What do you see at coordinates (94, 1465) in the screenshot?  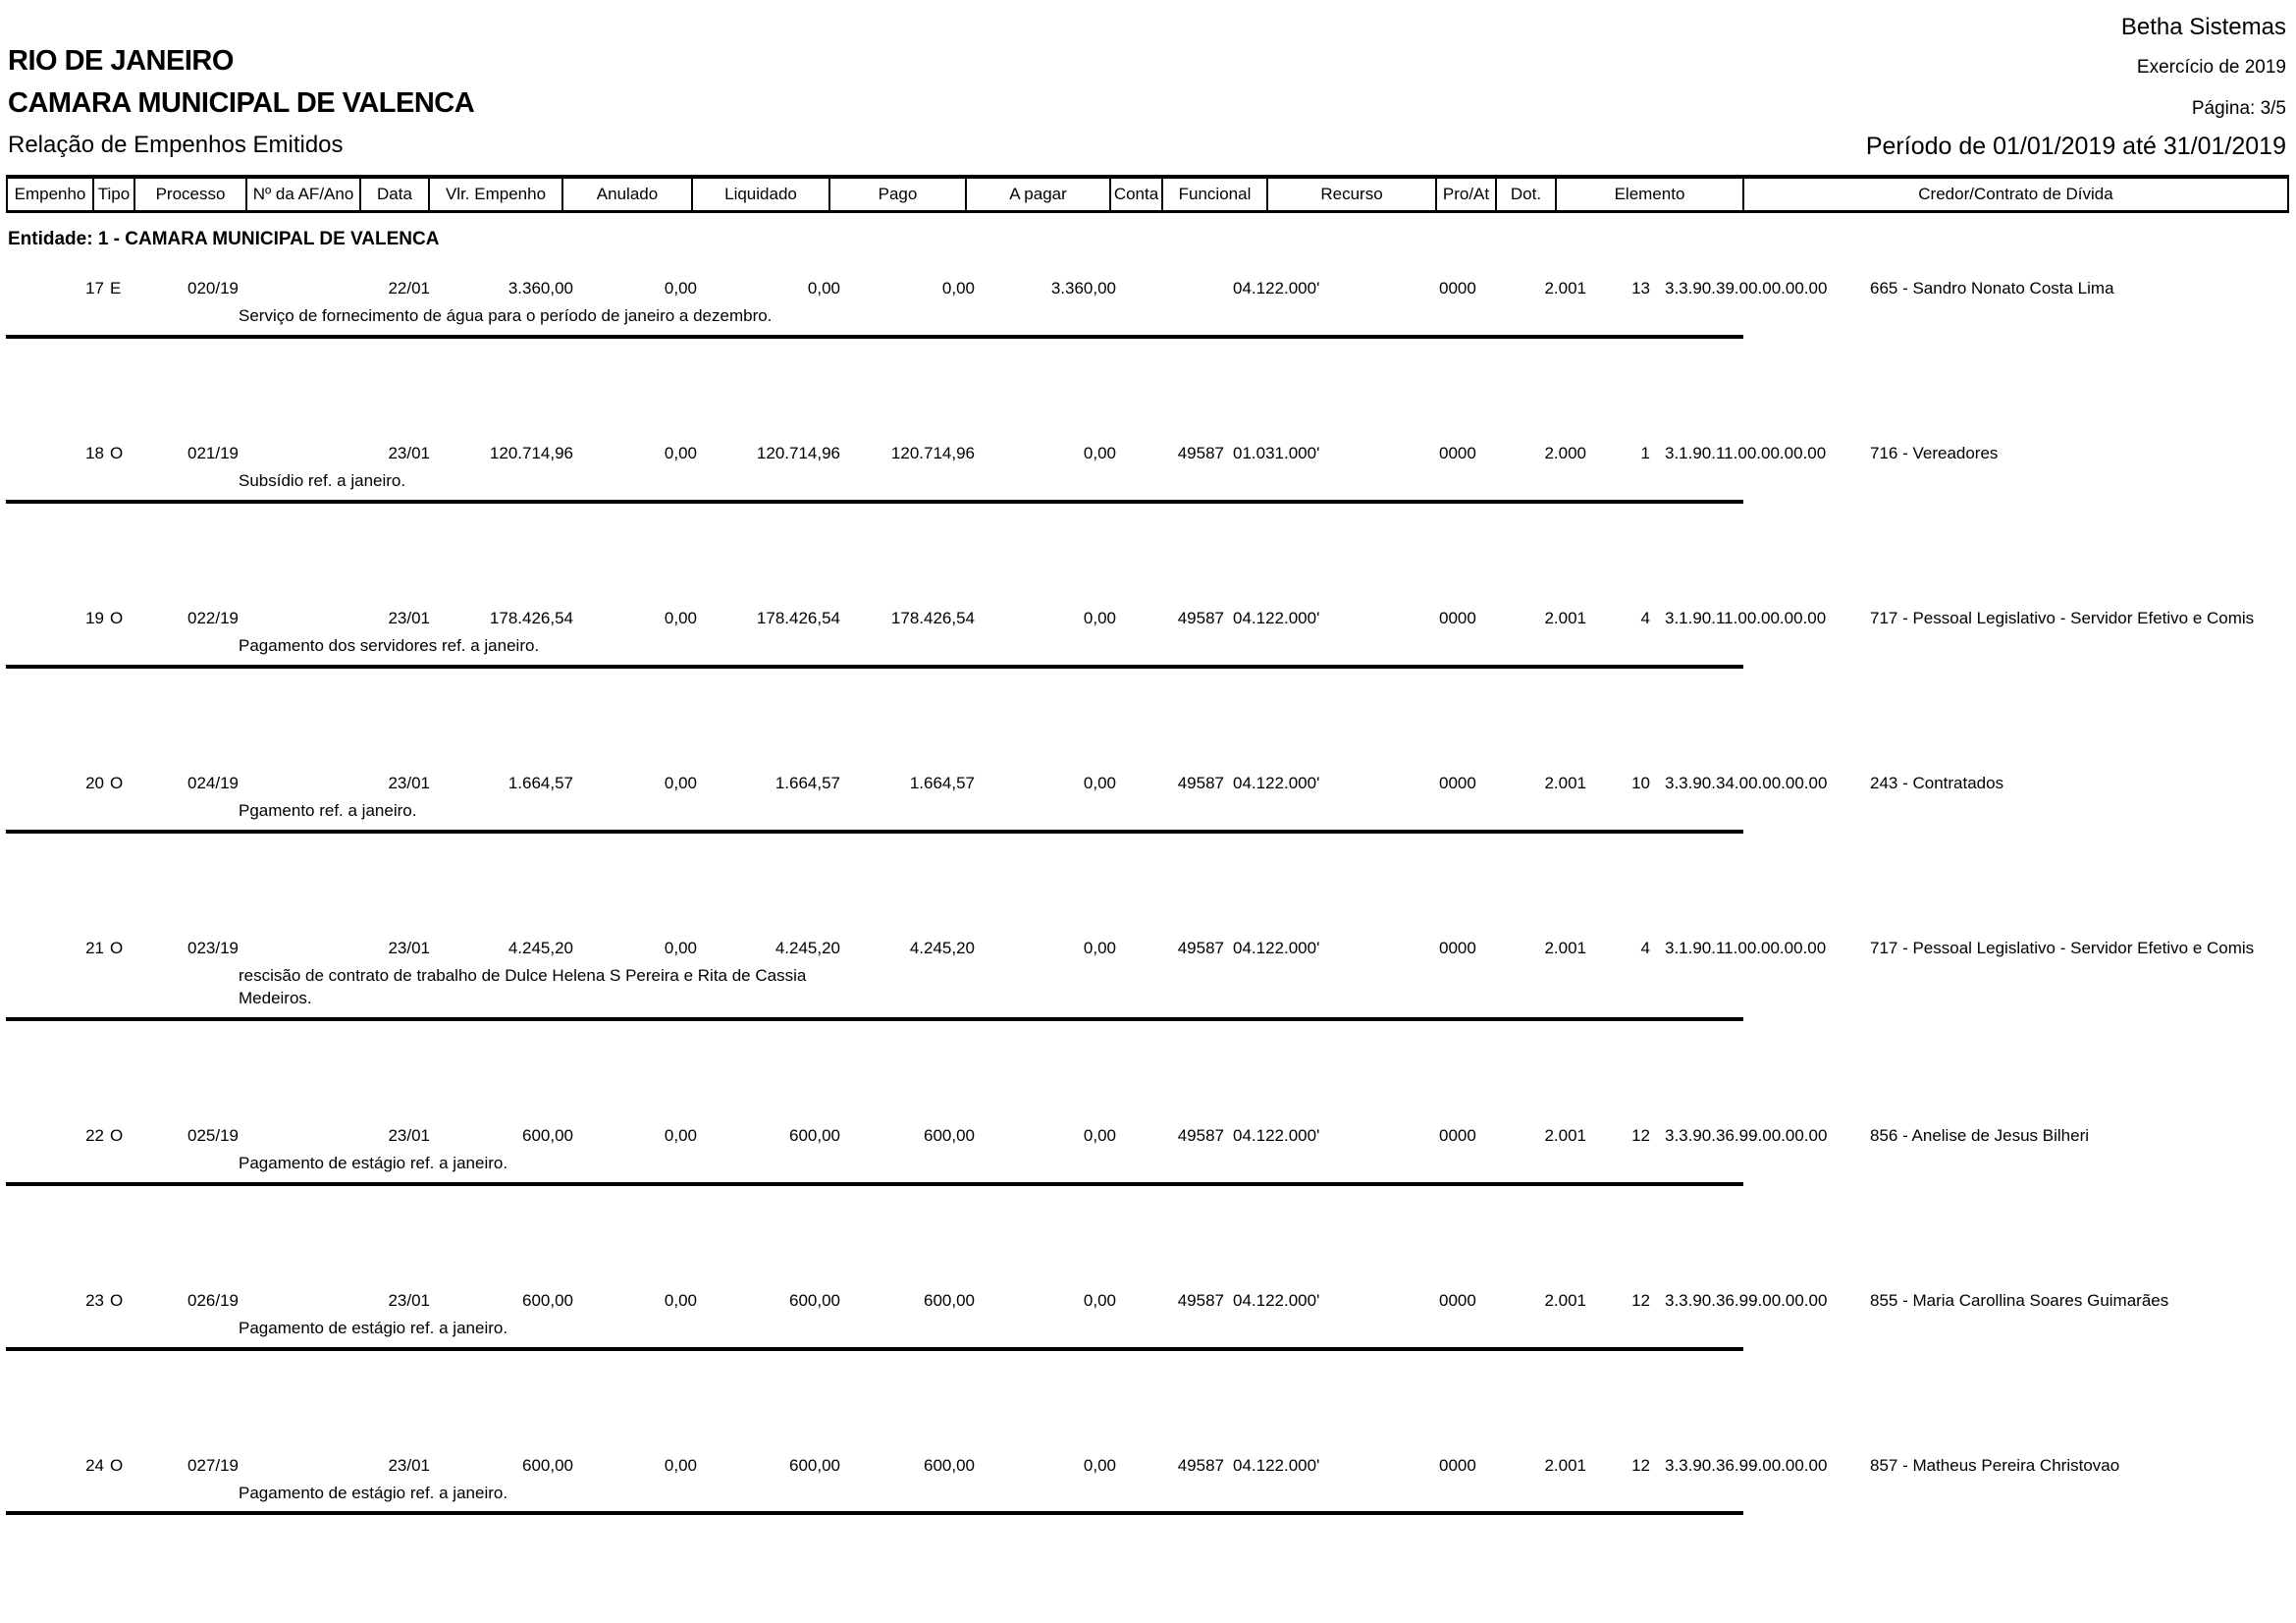 I see `cell-empenho: 24` at bounding box center [94, 1465].